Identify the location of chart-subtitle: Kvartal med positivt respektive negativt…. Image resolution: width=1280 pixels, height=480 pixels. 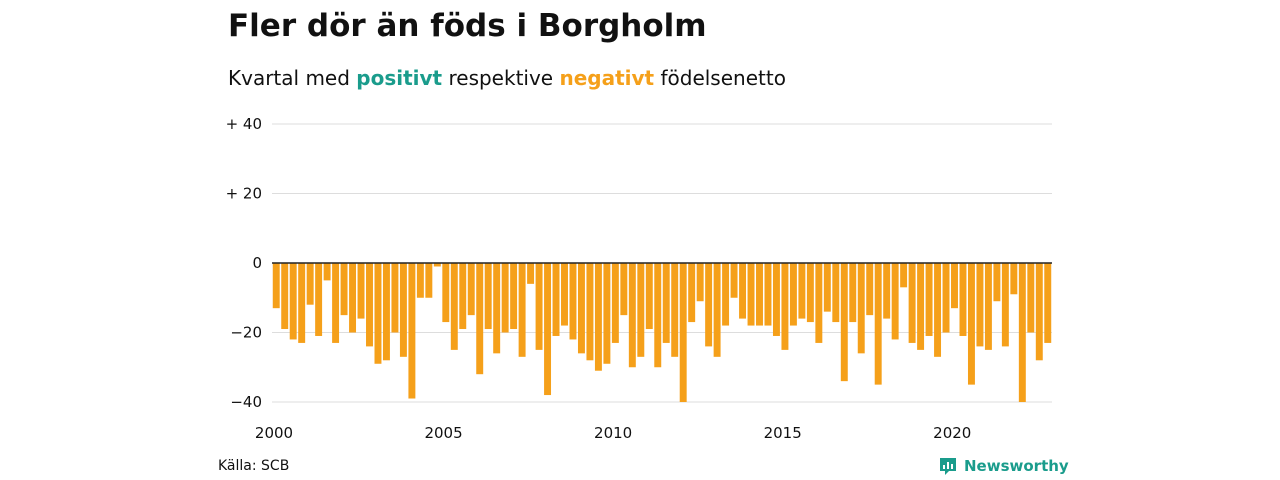
(507, 78).